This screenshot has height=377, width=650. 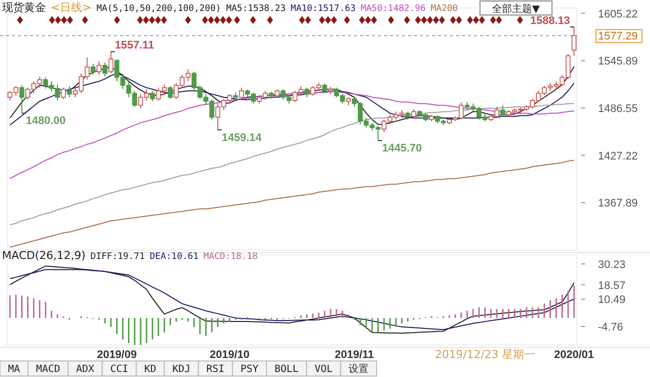 I want to click on y-tick-label: 1427.22, so click(x=618, y=156).